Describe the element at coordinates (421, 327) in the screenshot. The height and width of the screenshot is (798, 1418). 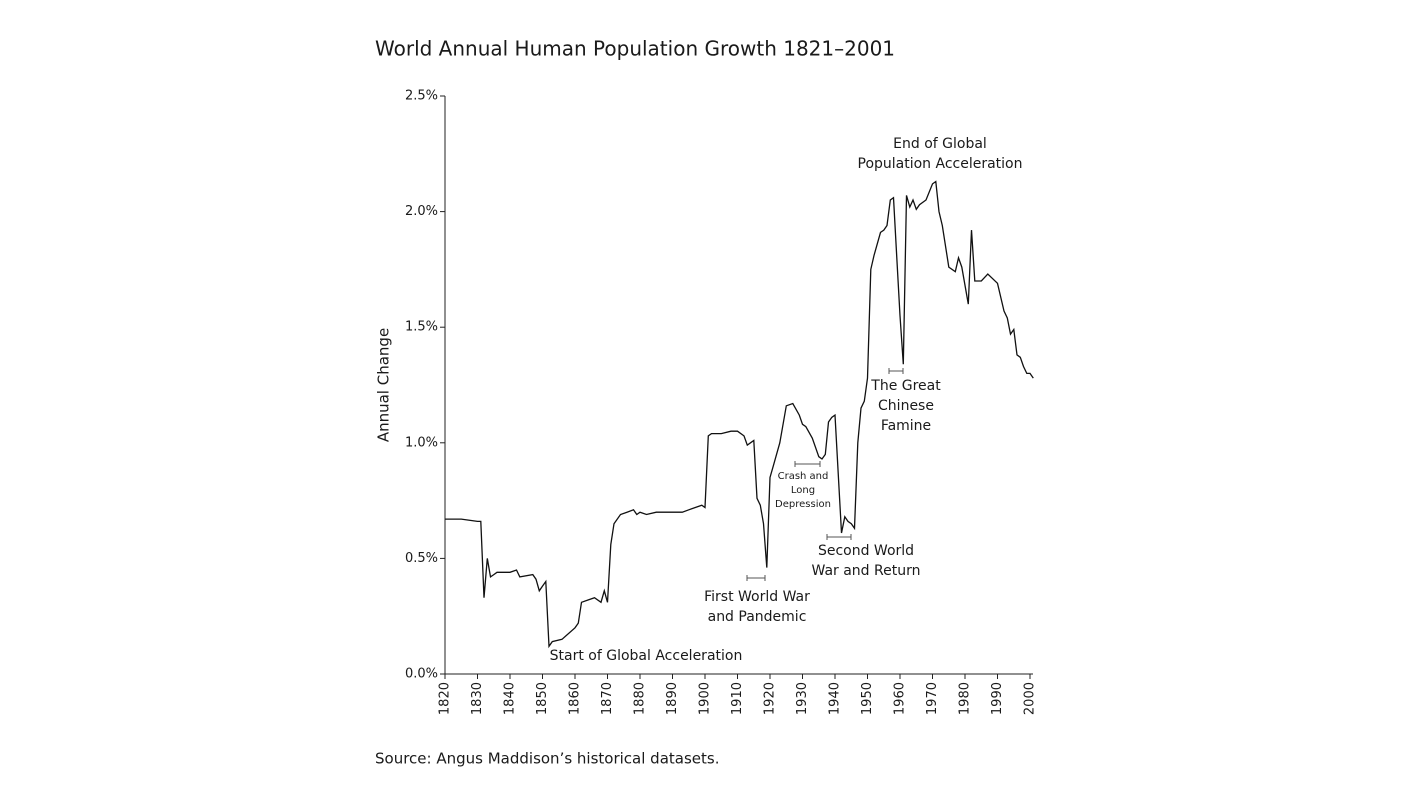
I see `y-tick-label: 1.5%` at that location.